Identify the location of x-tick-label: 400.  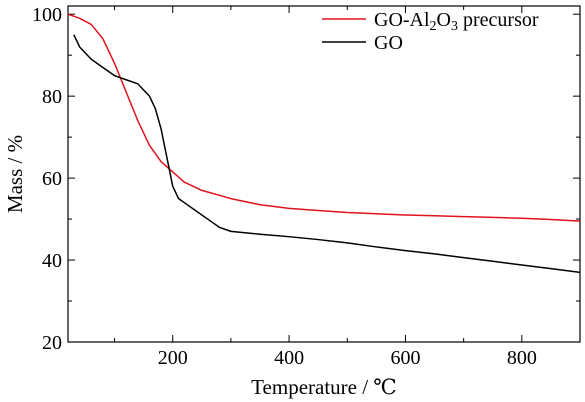
(289, 358).